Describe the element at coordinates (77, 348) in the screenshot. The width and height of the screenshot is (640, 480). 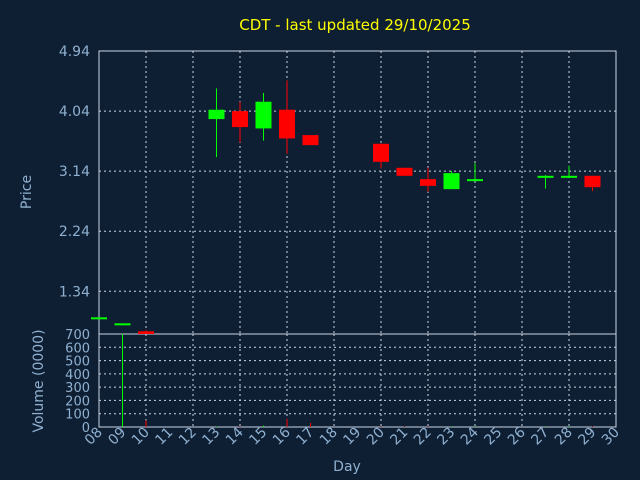
I see `volume-tick-label: 600` at that location.